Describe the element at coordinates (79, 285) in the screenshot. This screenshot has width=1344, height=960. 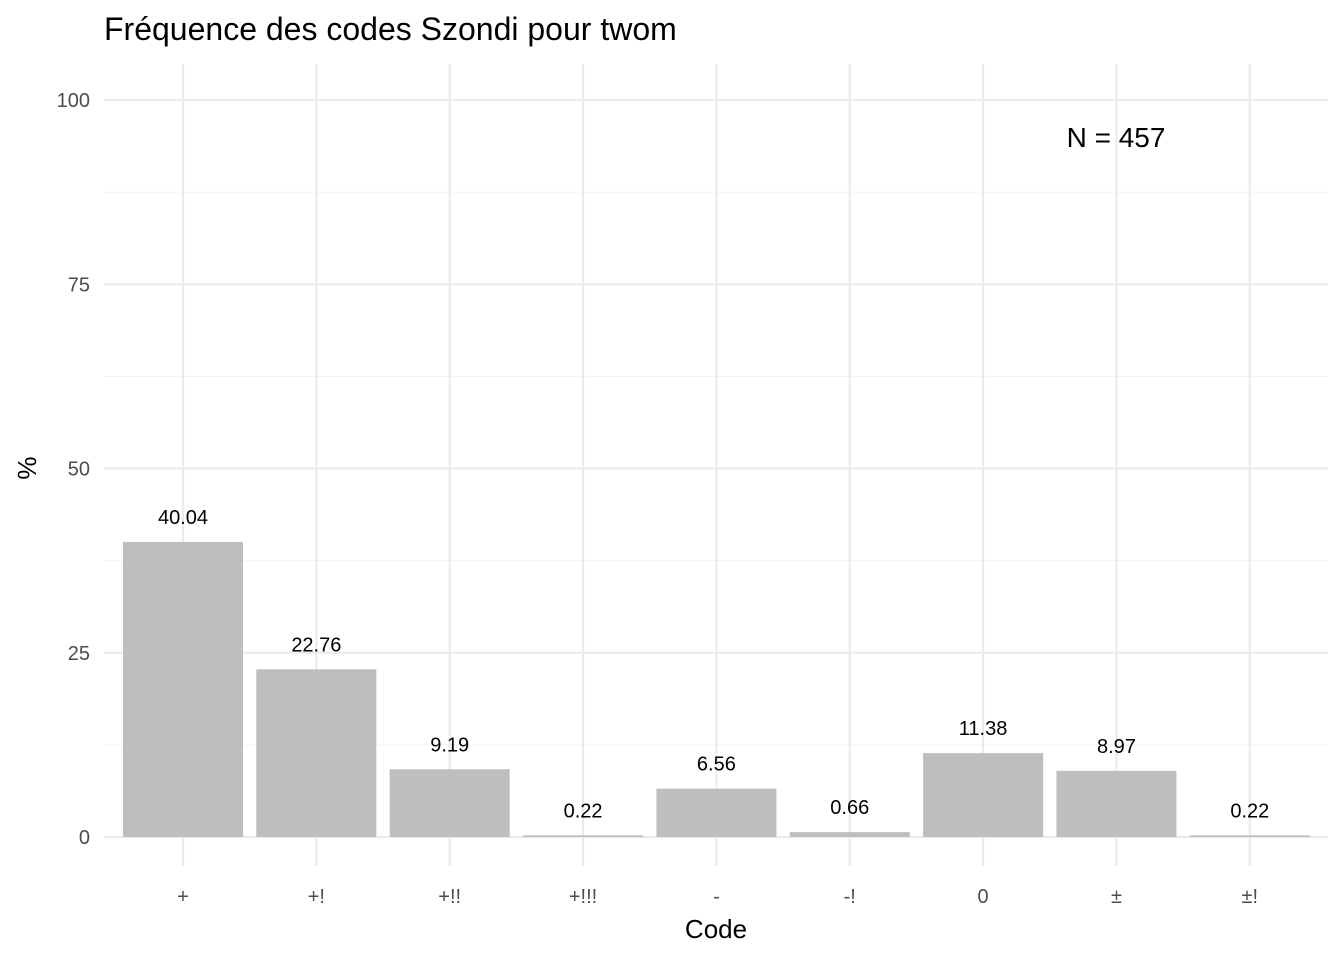
I see `y-tick-label: 75` at that location.